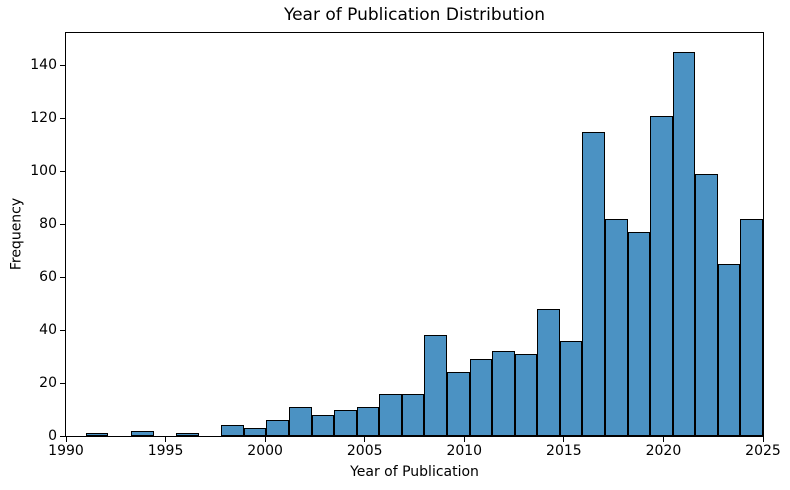 The image size is (790, 490). I want to click on x-tick-label: 2025, so click(763, 451).